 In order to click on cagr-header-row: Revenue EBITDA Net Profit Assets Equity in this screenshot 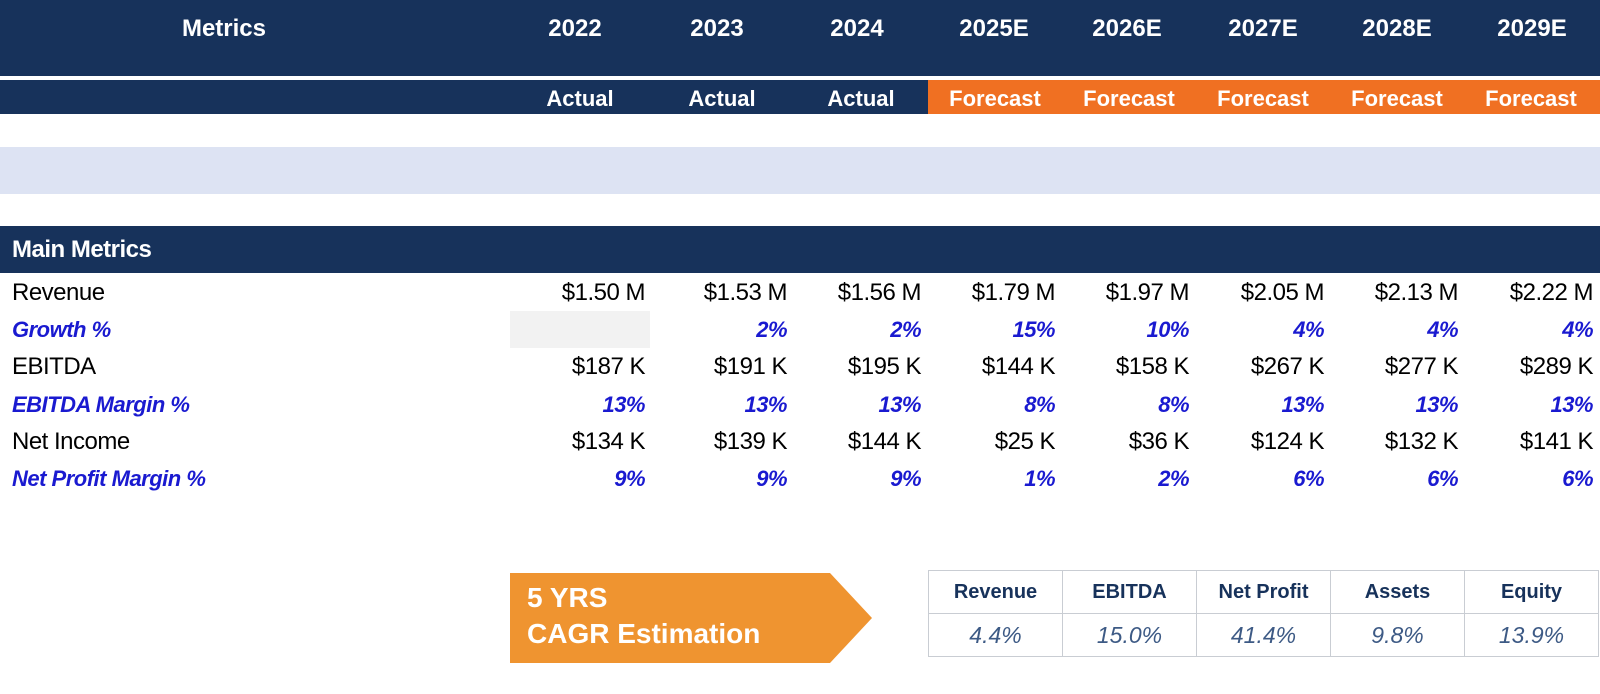, I will do `click(1263, 592)`.